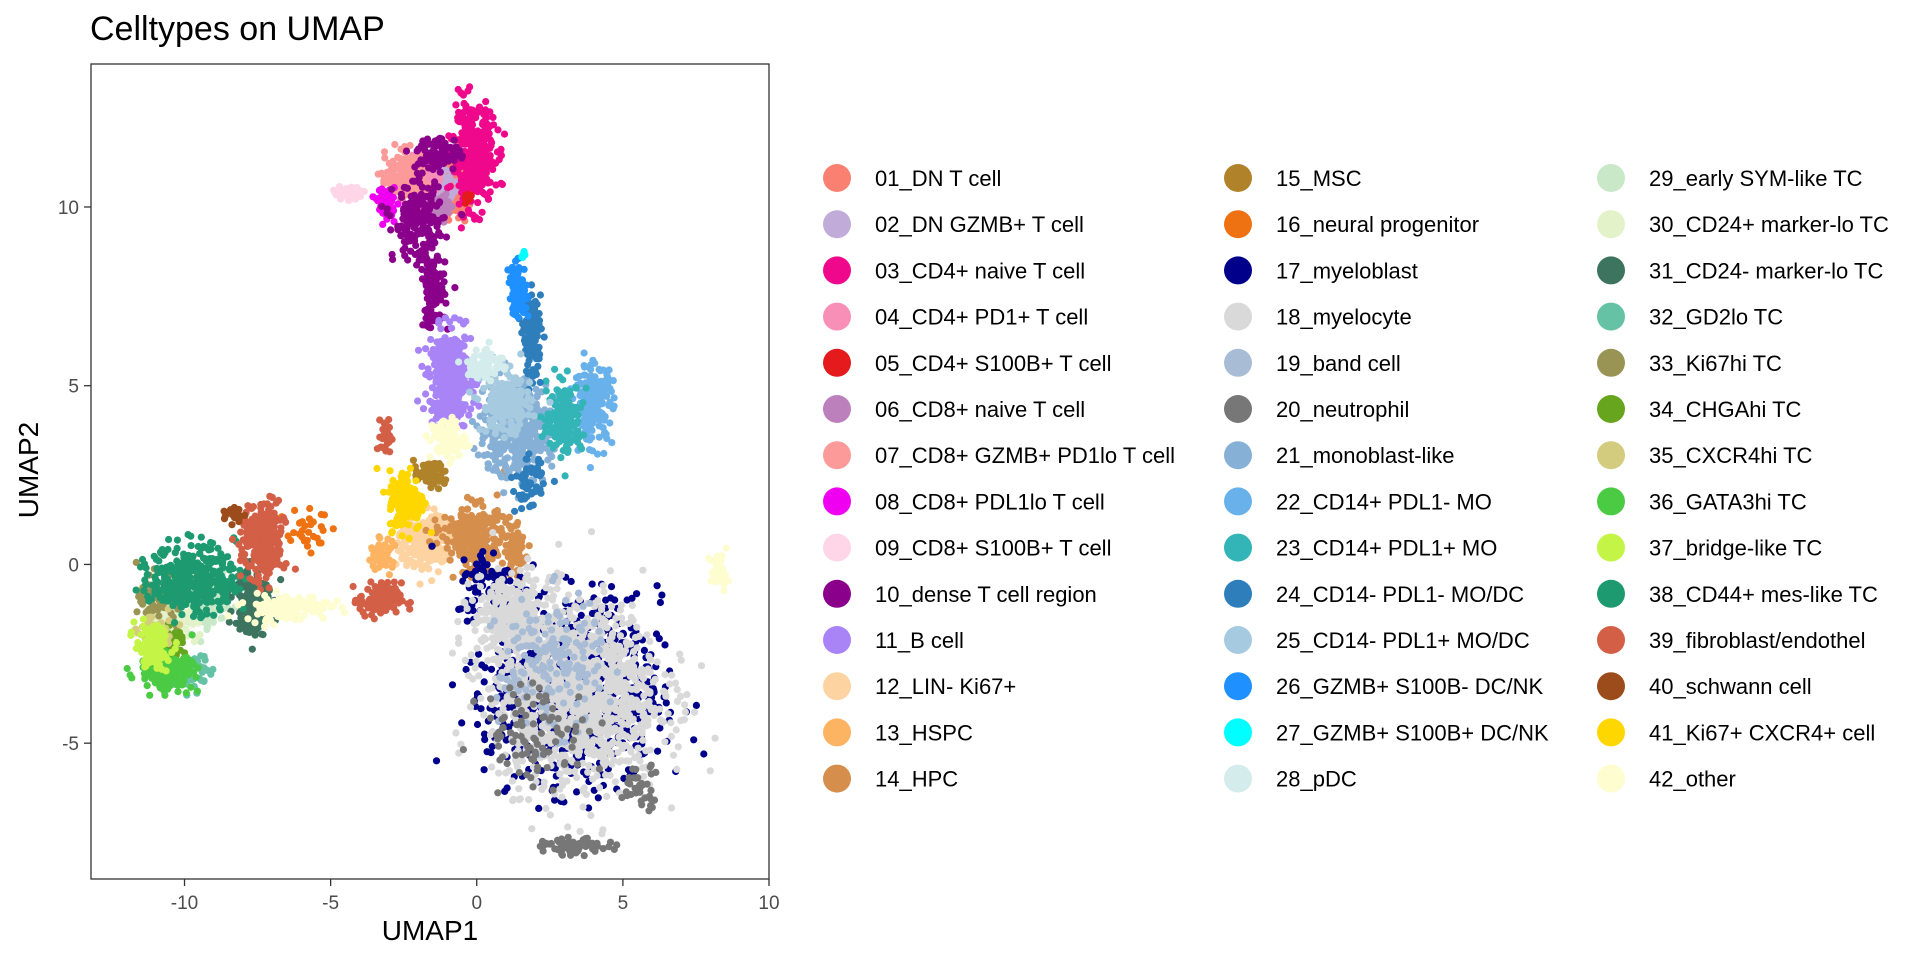  Describe the element at coordinates (237, 29) in the screenshot. I see `chart-title: Celltypes on UMAP` at that location.